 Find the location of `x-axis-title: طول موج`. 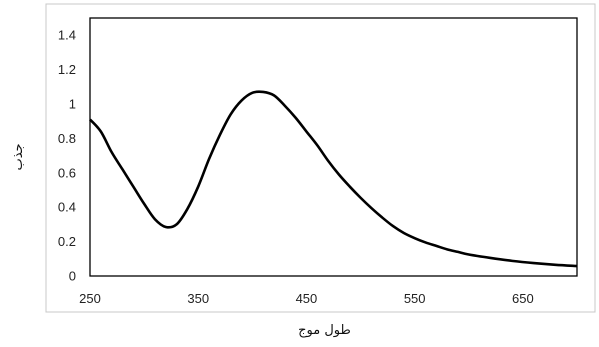

x-axis-title: طول موج is located at coordinates (324, 330).